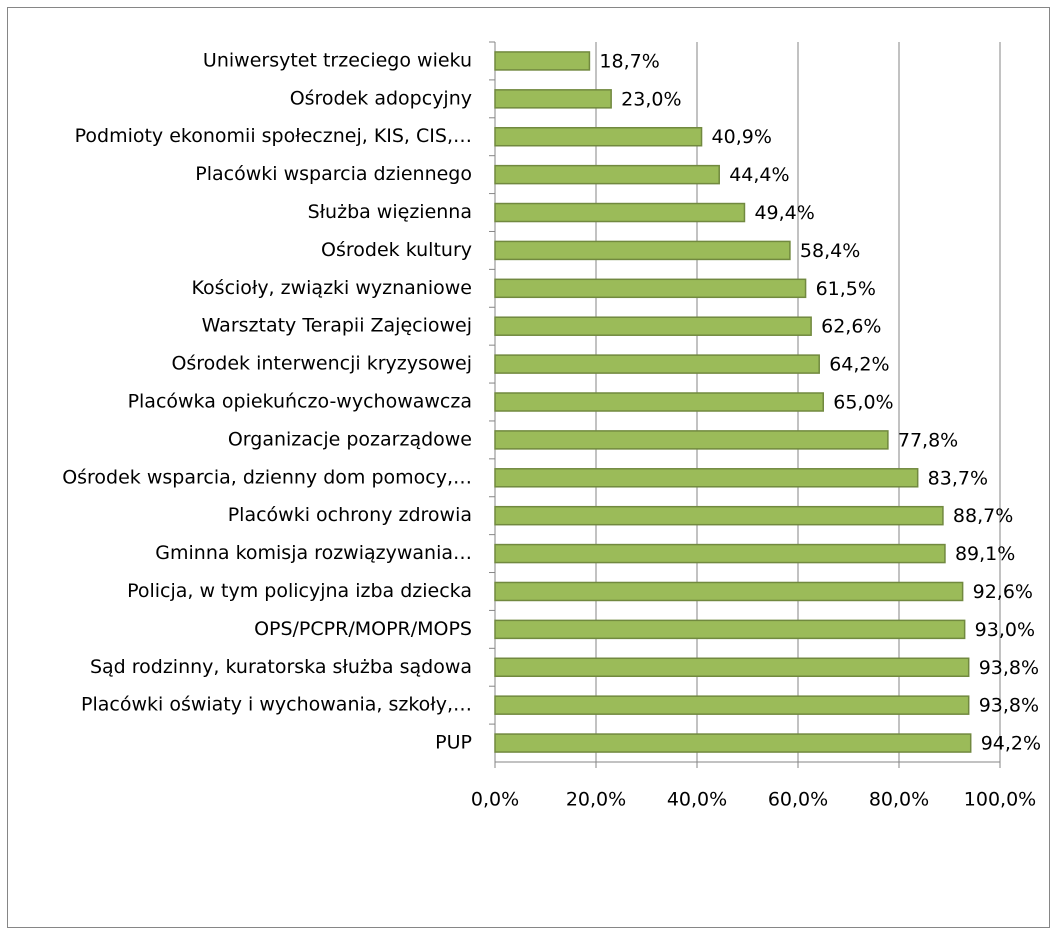  I want to click on y-tick-label: OPS/PCPR/MOPR/MOPS, so click(363, 629).